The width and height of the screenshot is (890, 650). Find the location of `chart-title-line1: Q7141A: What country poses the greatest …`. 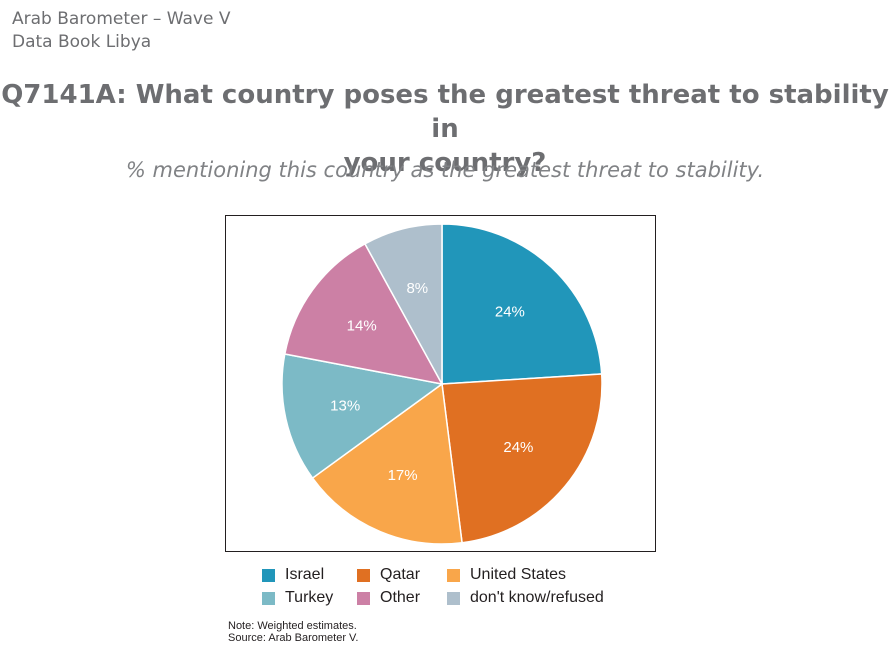

chart-title-line1: Q7141A: What country poses the greatest … is located at coordinates (445, 112).